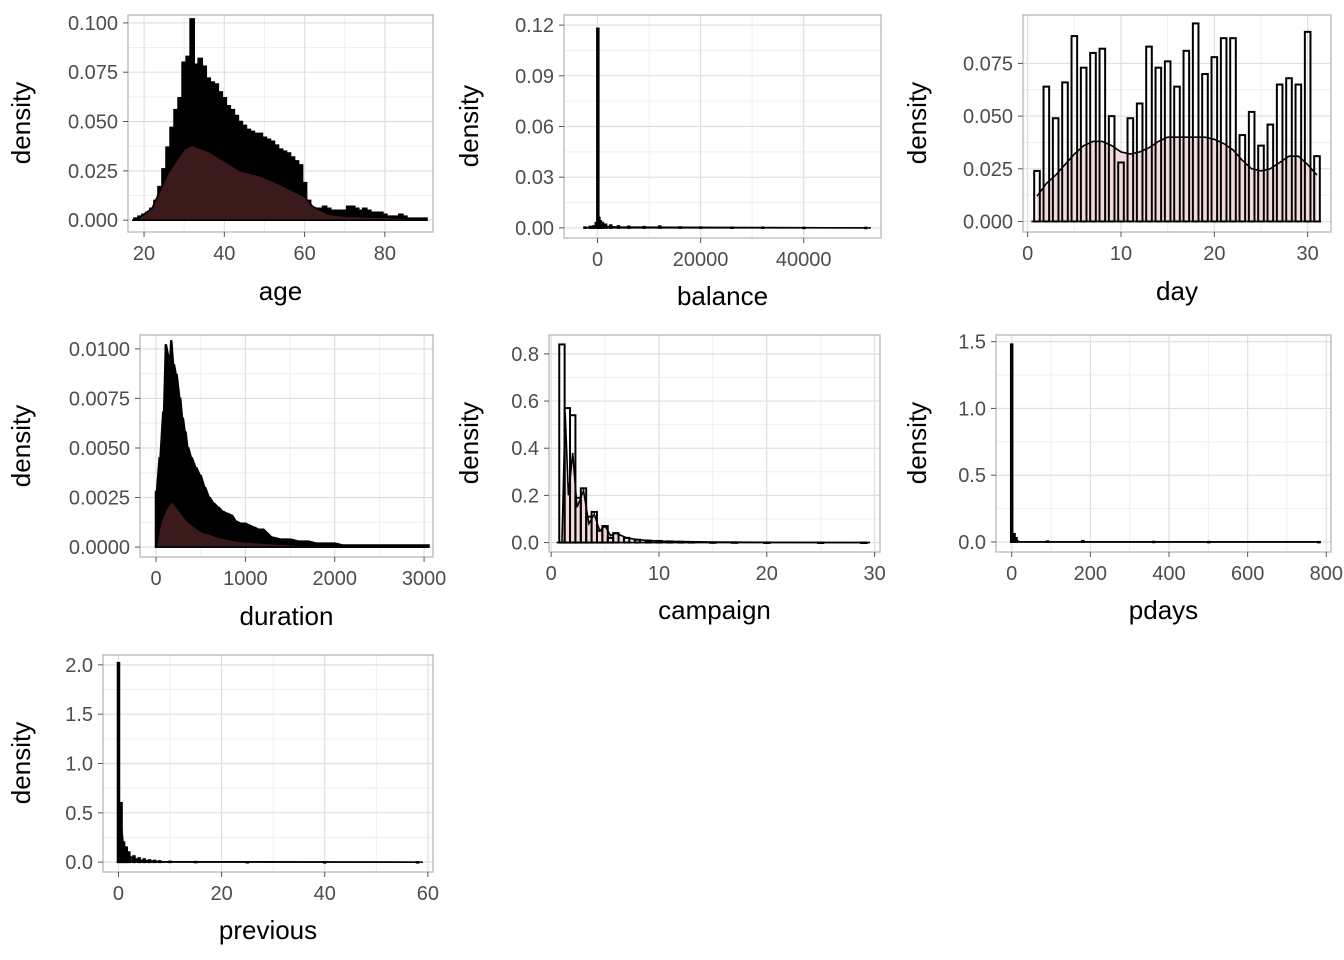 Image resolution: width=1344 pixels, height=960 pixels. What do you see at coordinates (79, 666) in the screenshot?
I see `previous-y-tick-label: 2.0` at bounding box center [79, 666].